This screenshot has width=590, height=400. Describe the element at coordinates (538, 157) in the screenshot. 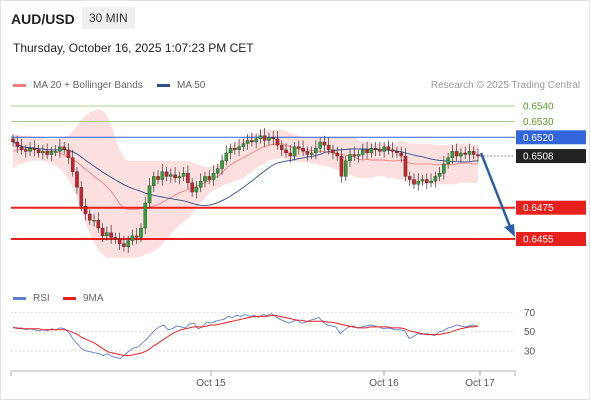

I see `level-label-0-6508: 0.6508` at that location.